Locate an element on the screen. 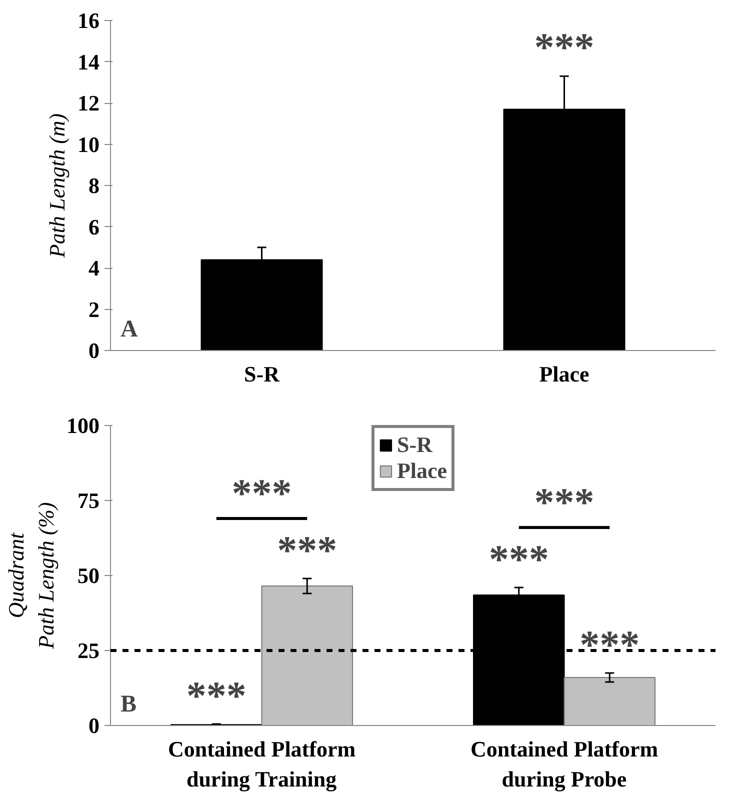 Image resolution: width=735 pixels, height=809 pixels. annotation: B is located at coordinates (128, 705).